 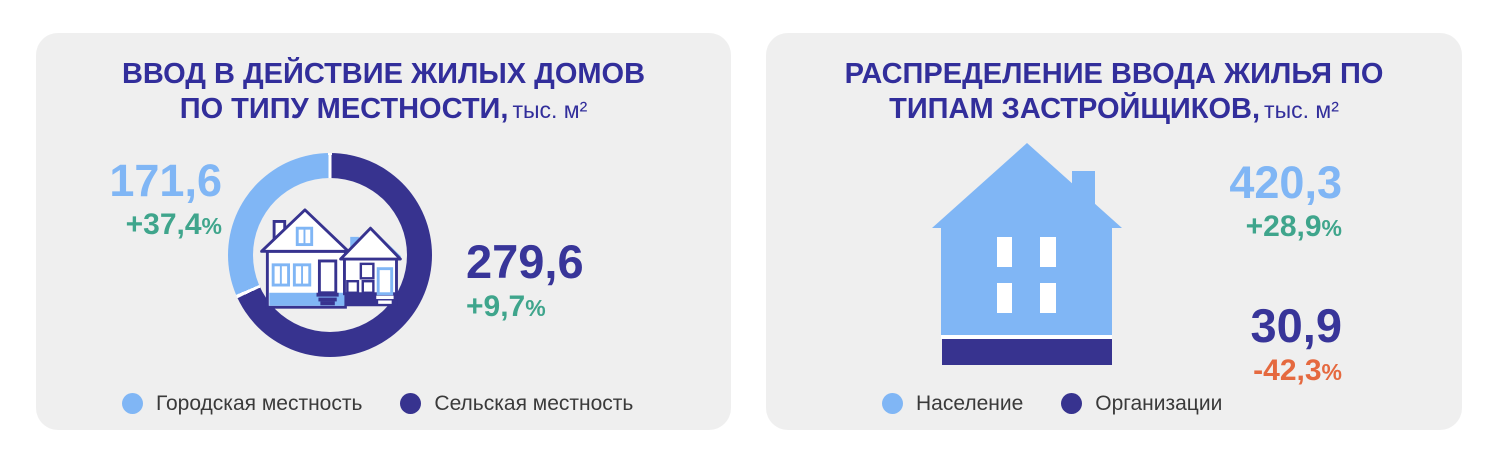 What do you see at coordinates (1052, 403) in the screenshot?
I see `legend-developers: Население Организации` at bounding box center [1052, 403].